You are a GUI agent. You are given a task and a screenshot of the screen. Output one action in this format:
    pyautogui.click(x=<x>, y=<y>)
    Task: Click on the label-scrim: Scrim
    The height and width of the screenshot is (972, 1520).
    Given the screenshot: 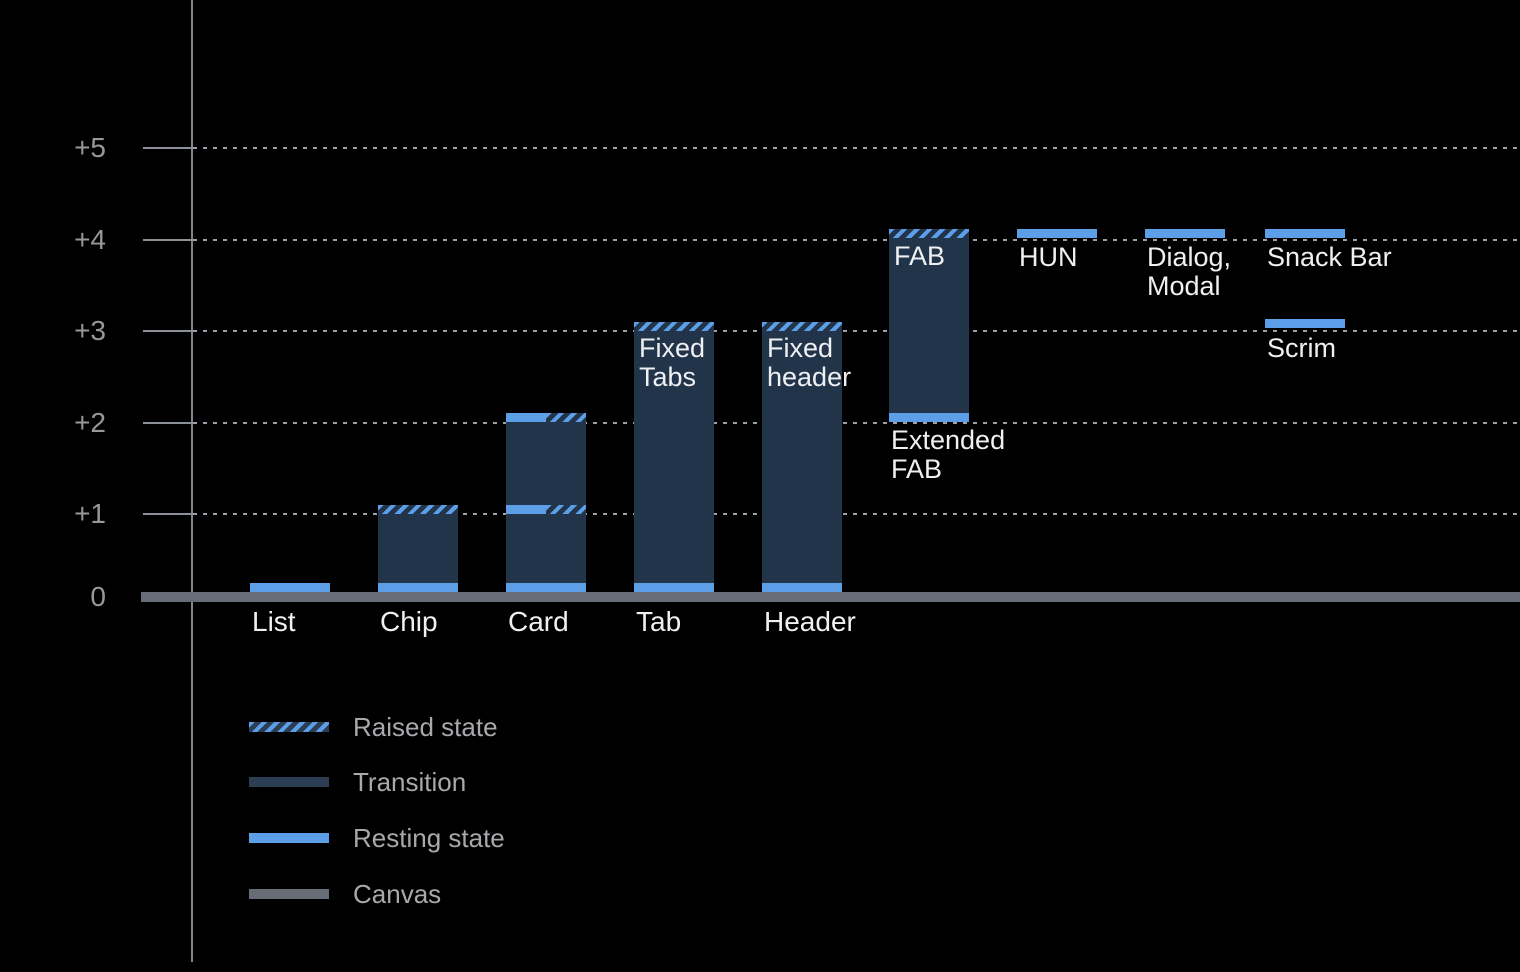 What is the action you would take?
    pyautogui.click(x=1301, y=348)
    